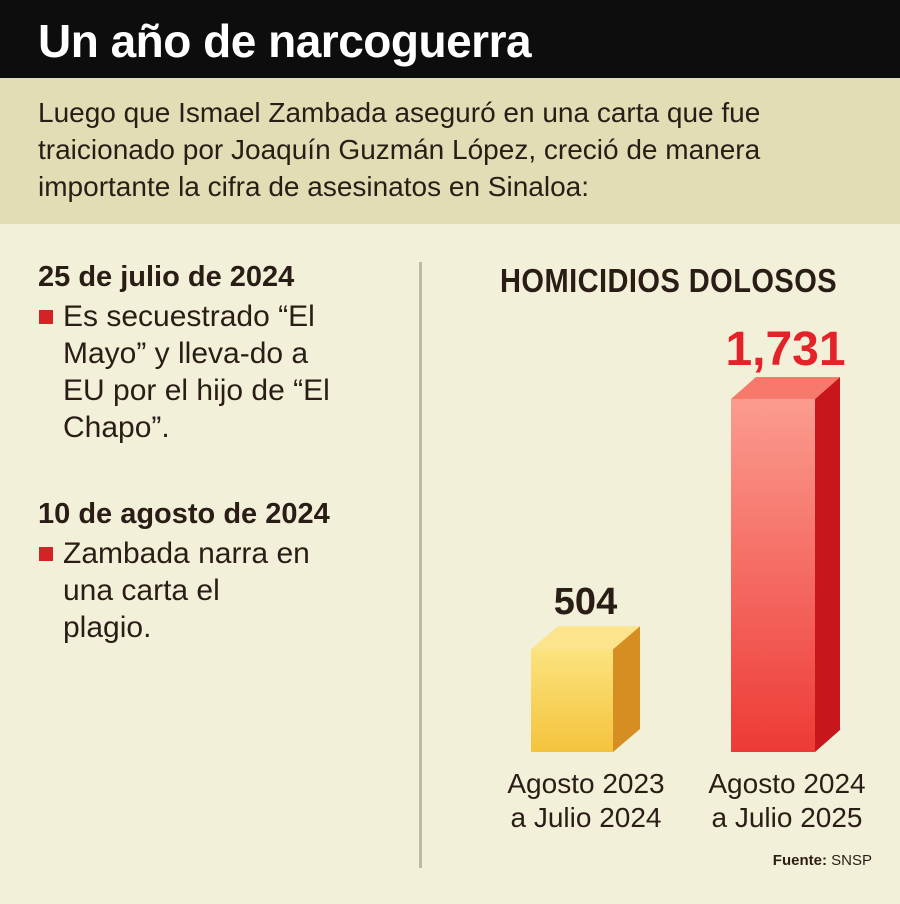 This screenshot has width=900, height=904. I want to click on category-label-line: a Julio 2025, so click(787, 817).